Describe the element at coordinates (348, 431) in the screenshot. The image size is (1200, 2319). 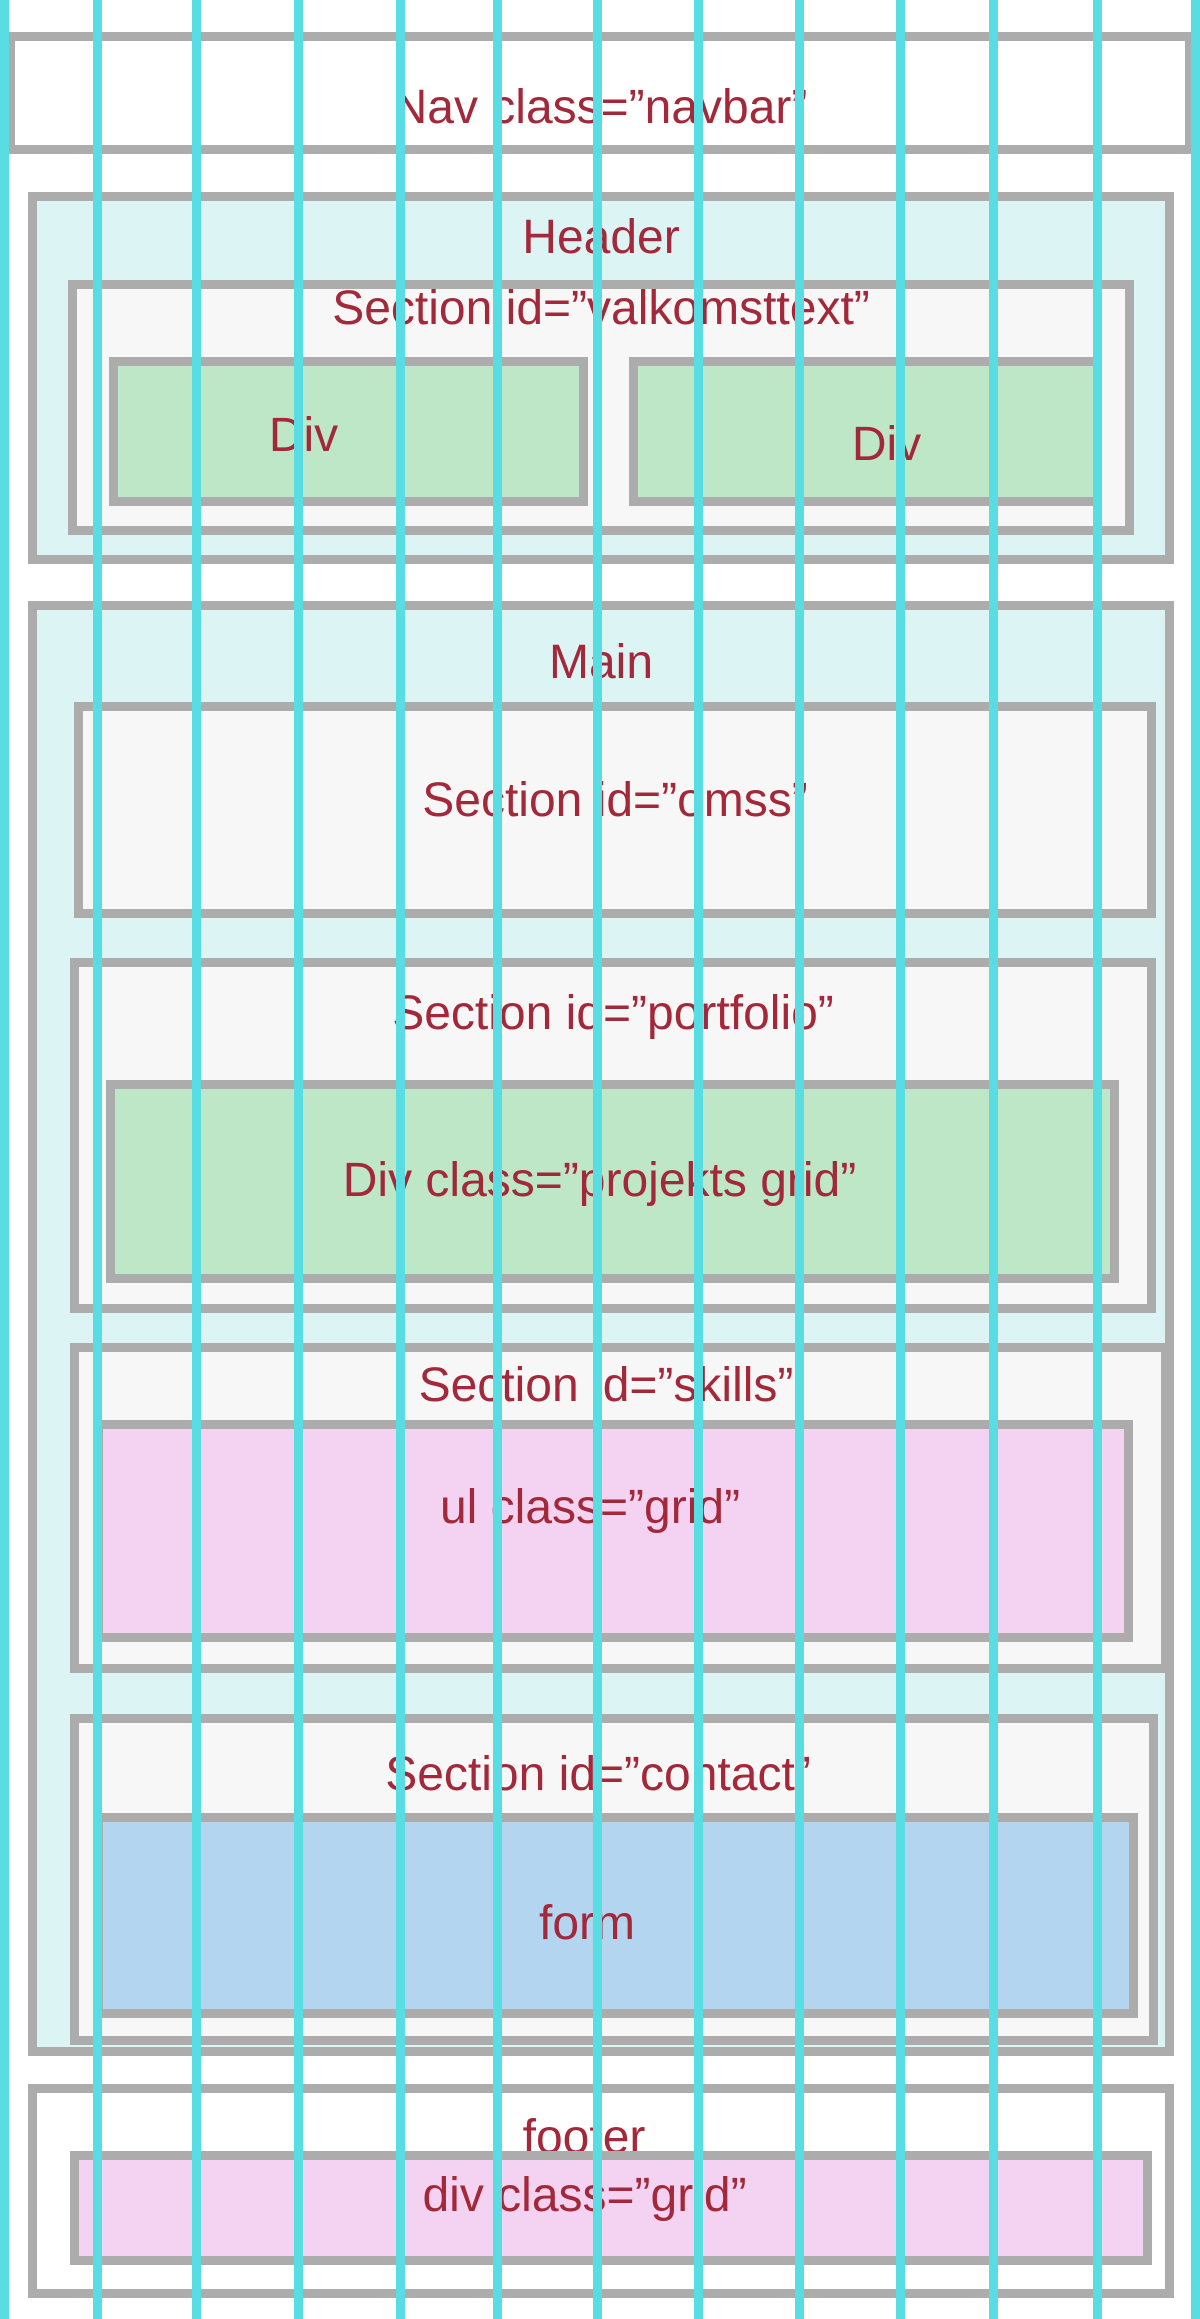
I see `div-left-box: Div` at that location.